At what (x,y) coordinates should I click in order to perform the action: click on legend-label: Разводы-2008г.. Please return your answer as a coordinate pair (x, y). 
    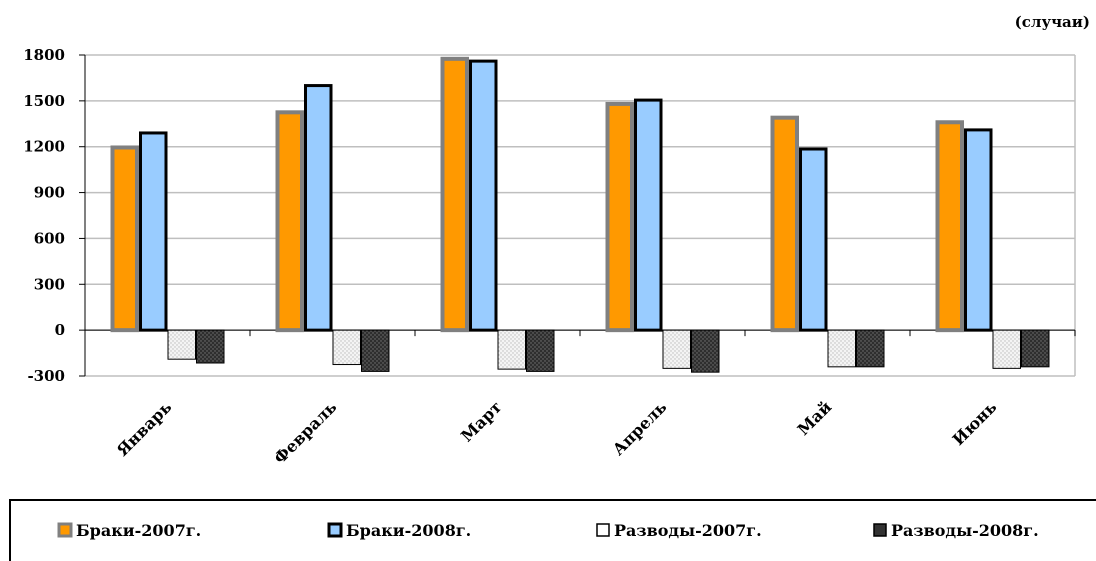
    Looking at the image, I should click on (965, 530).